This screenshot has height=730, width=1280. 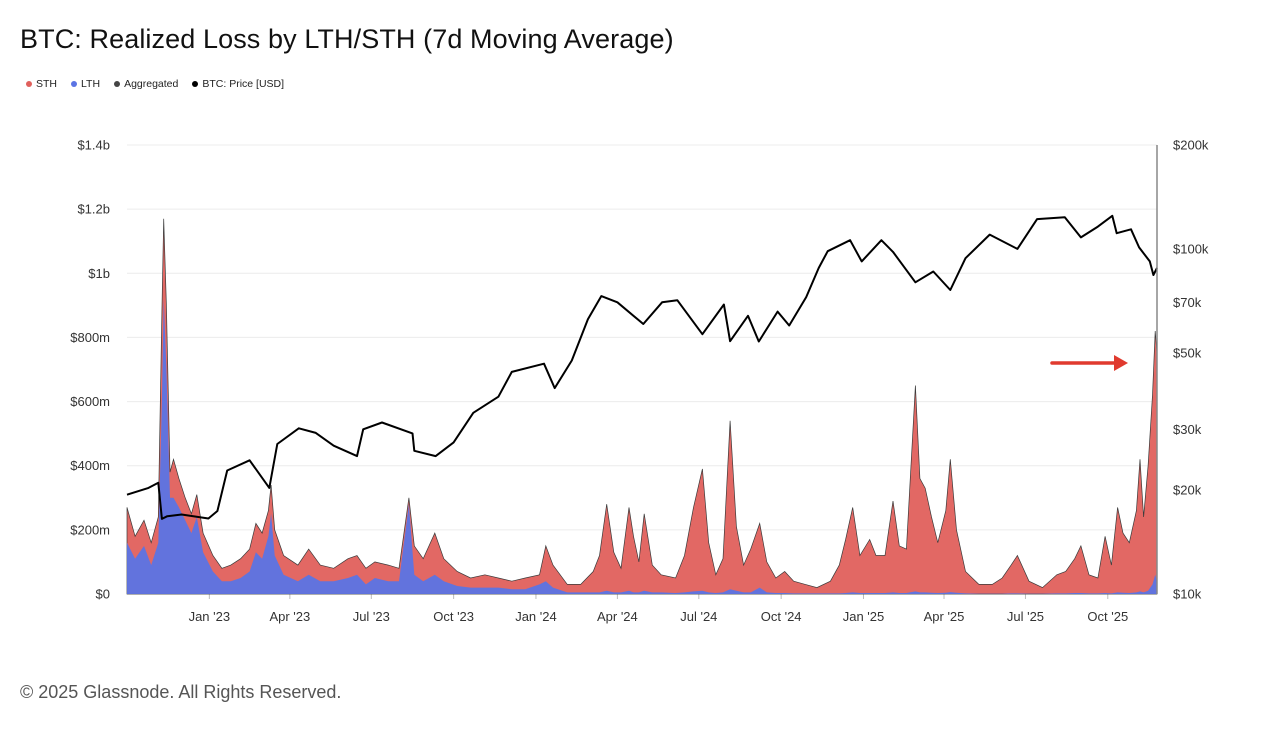 I want to click on right-tick-label: $20k, so click(x=1187, y=490).